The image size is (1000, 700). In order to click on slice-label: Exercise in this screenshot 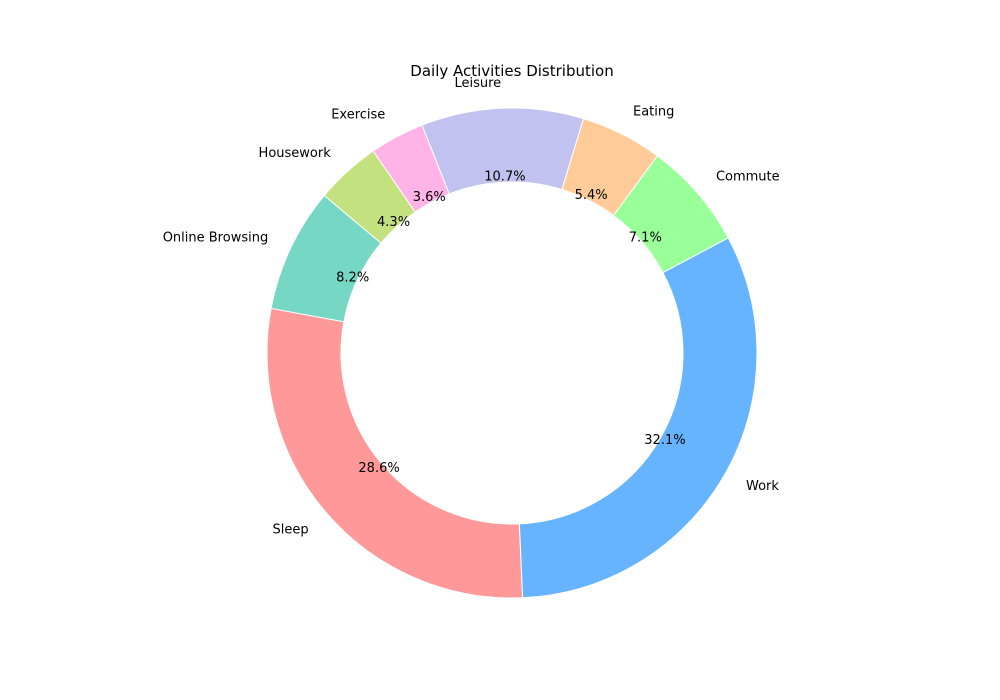, I will do `click(358, 115)`.